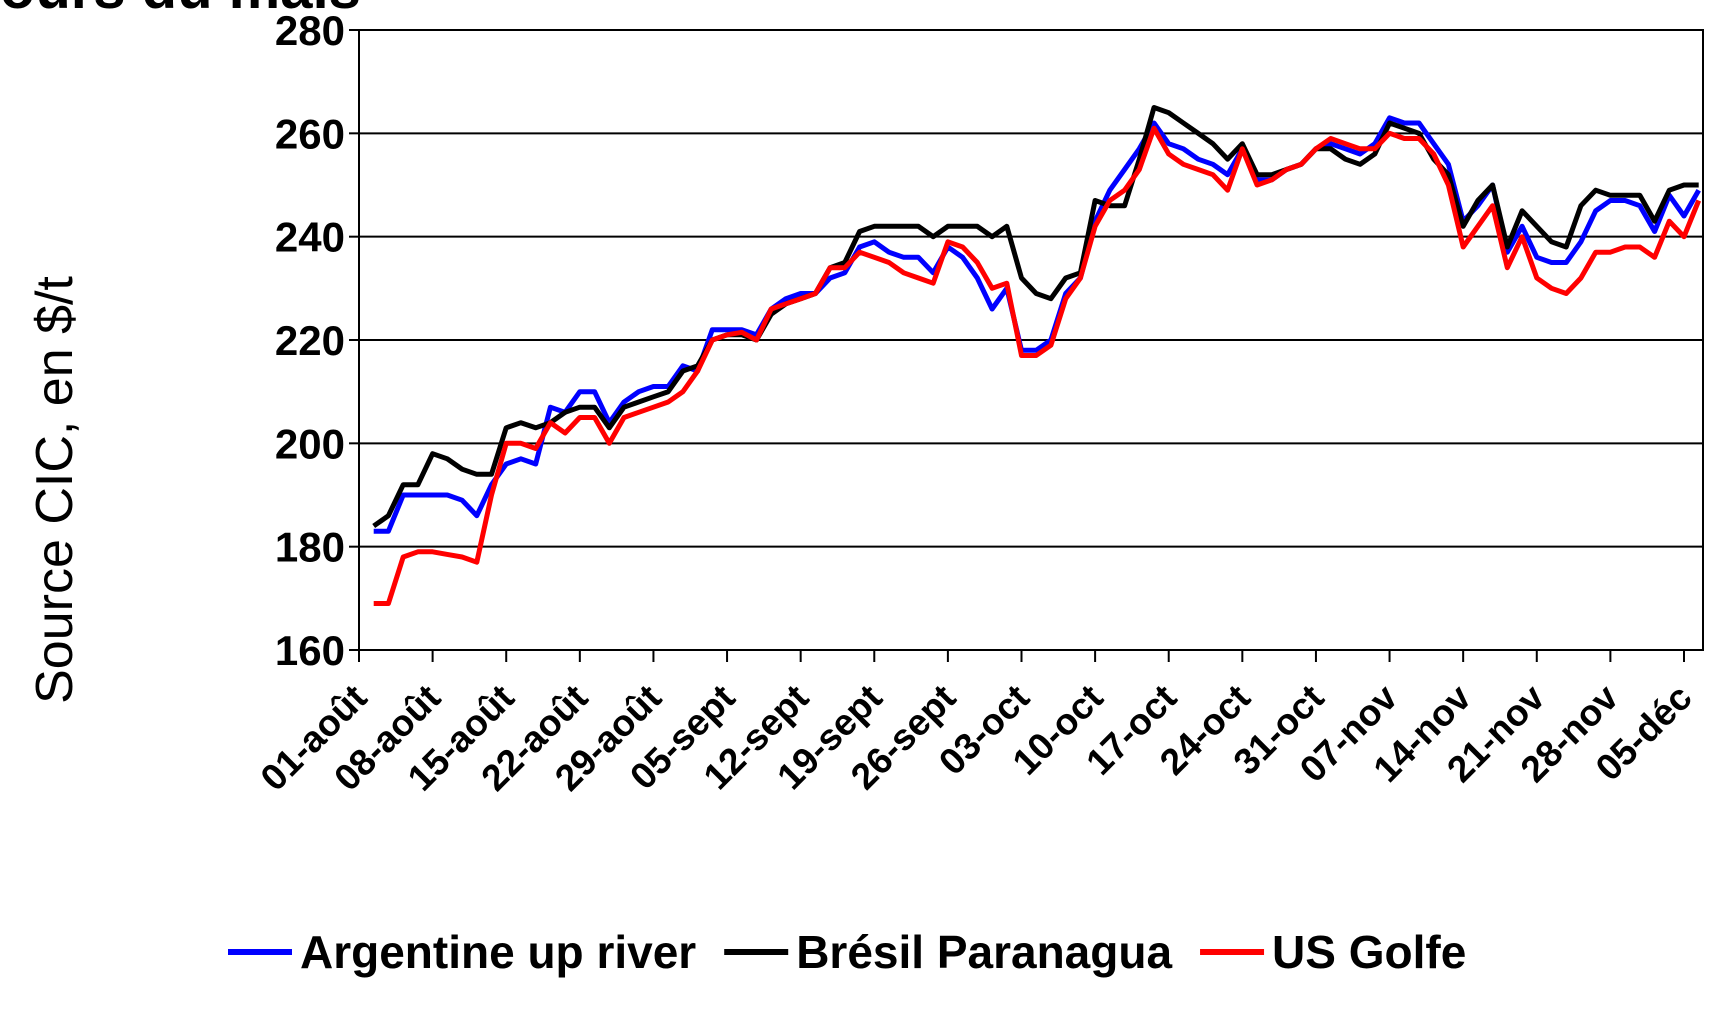 Image resolution: width=1709 pixels, height=1017 pixels. What do you see at coordinates (310, 650) in the screenshot?
I see `y-tick-label: 160` at bounding box center [310, 650].